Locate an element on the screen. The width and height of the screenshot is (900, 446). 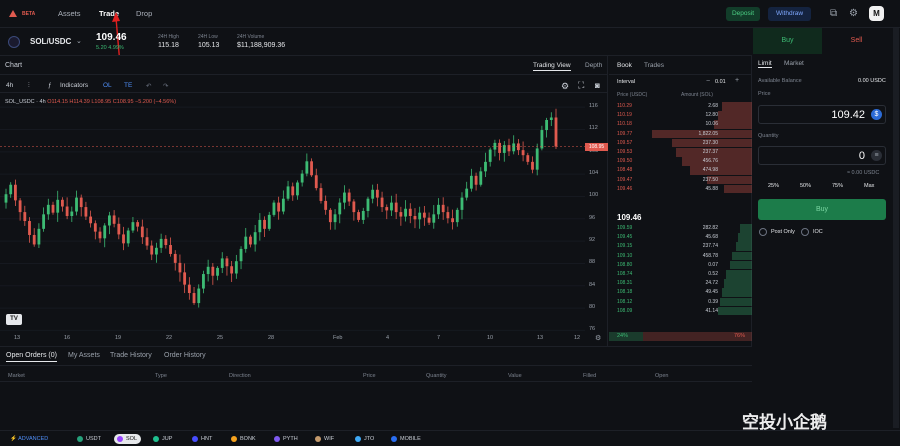
bid-row: 108.09 41.14 is located at coordinates (680, 311).